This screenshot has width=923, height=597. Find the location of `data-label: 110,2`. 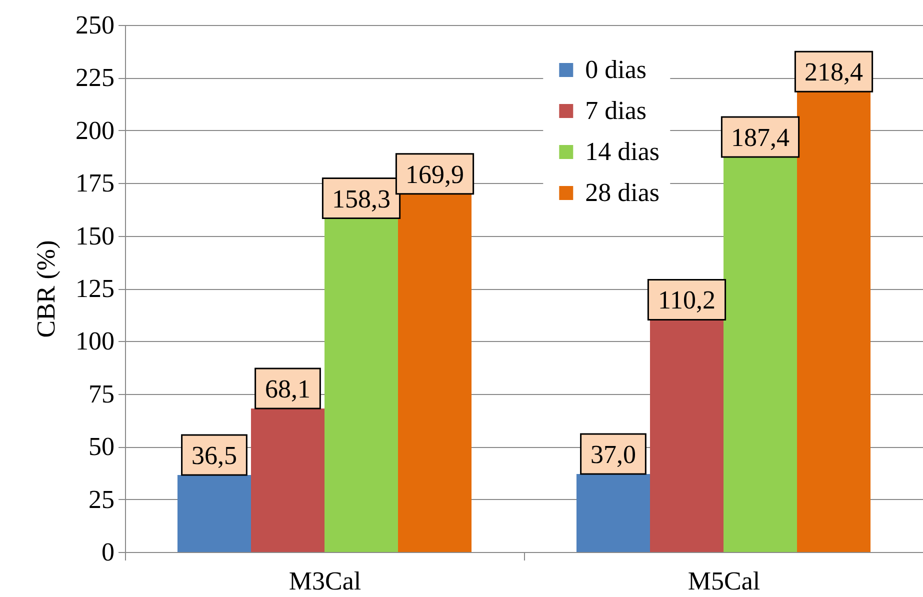

data-label: 110,2 is located at coordinates (687, 300).